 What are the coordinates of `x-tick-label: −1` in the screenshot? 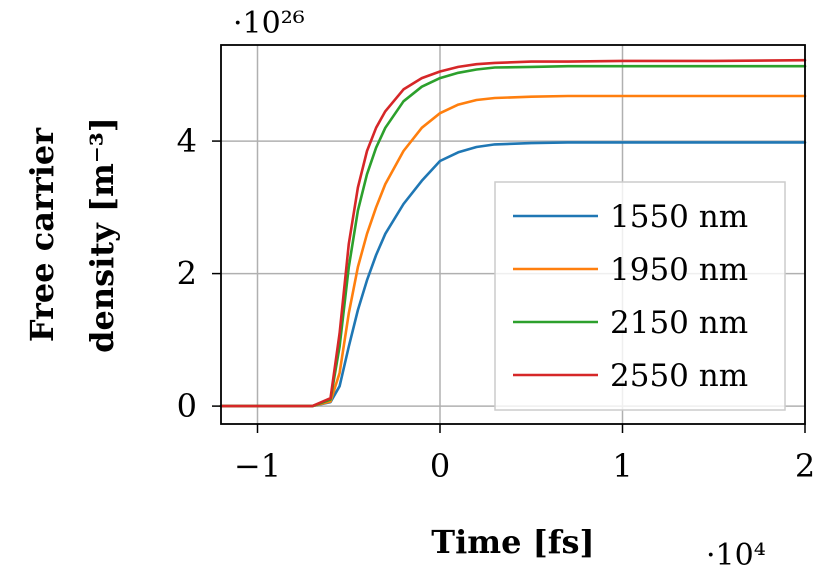 It's located at (257, 466).